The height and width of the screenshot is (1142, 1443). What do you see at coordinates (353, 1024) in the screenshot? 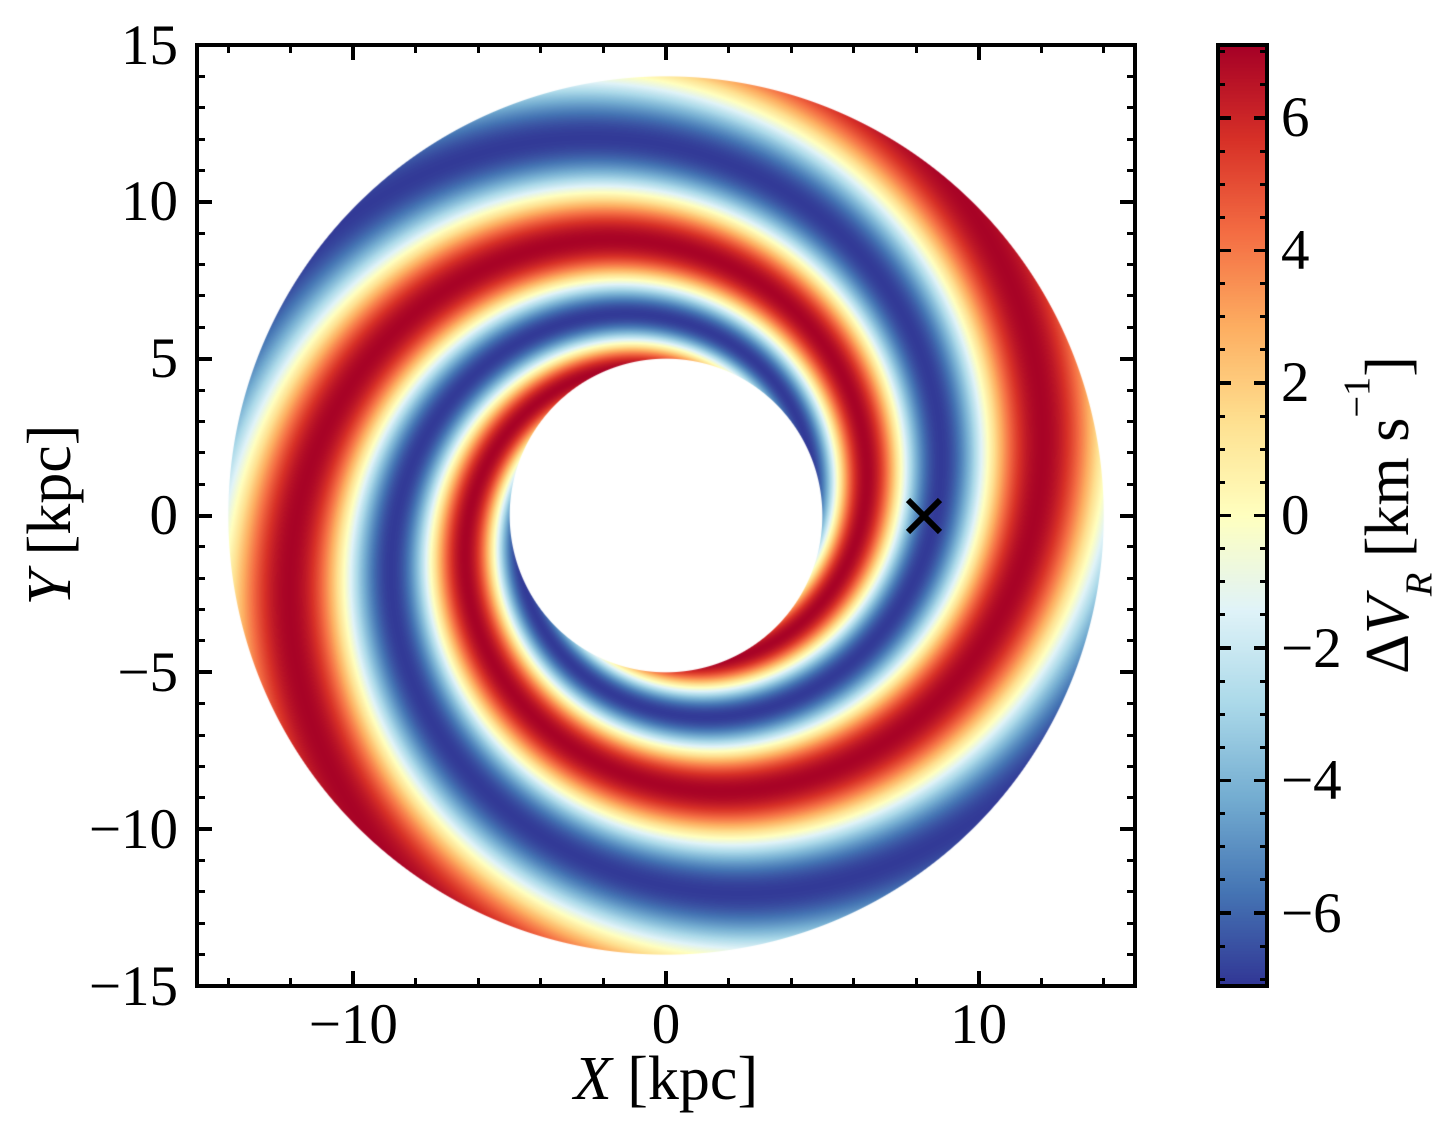
I see `x-tick-label: −10` at bounding box center [353, 1024].